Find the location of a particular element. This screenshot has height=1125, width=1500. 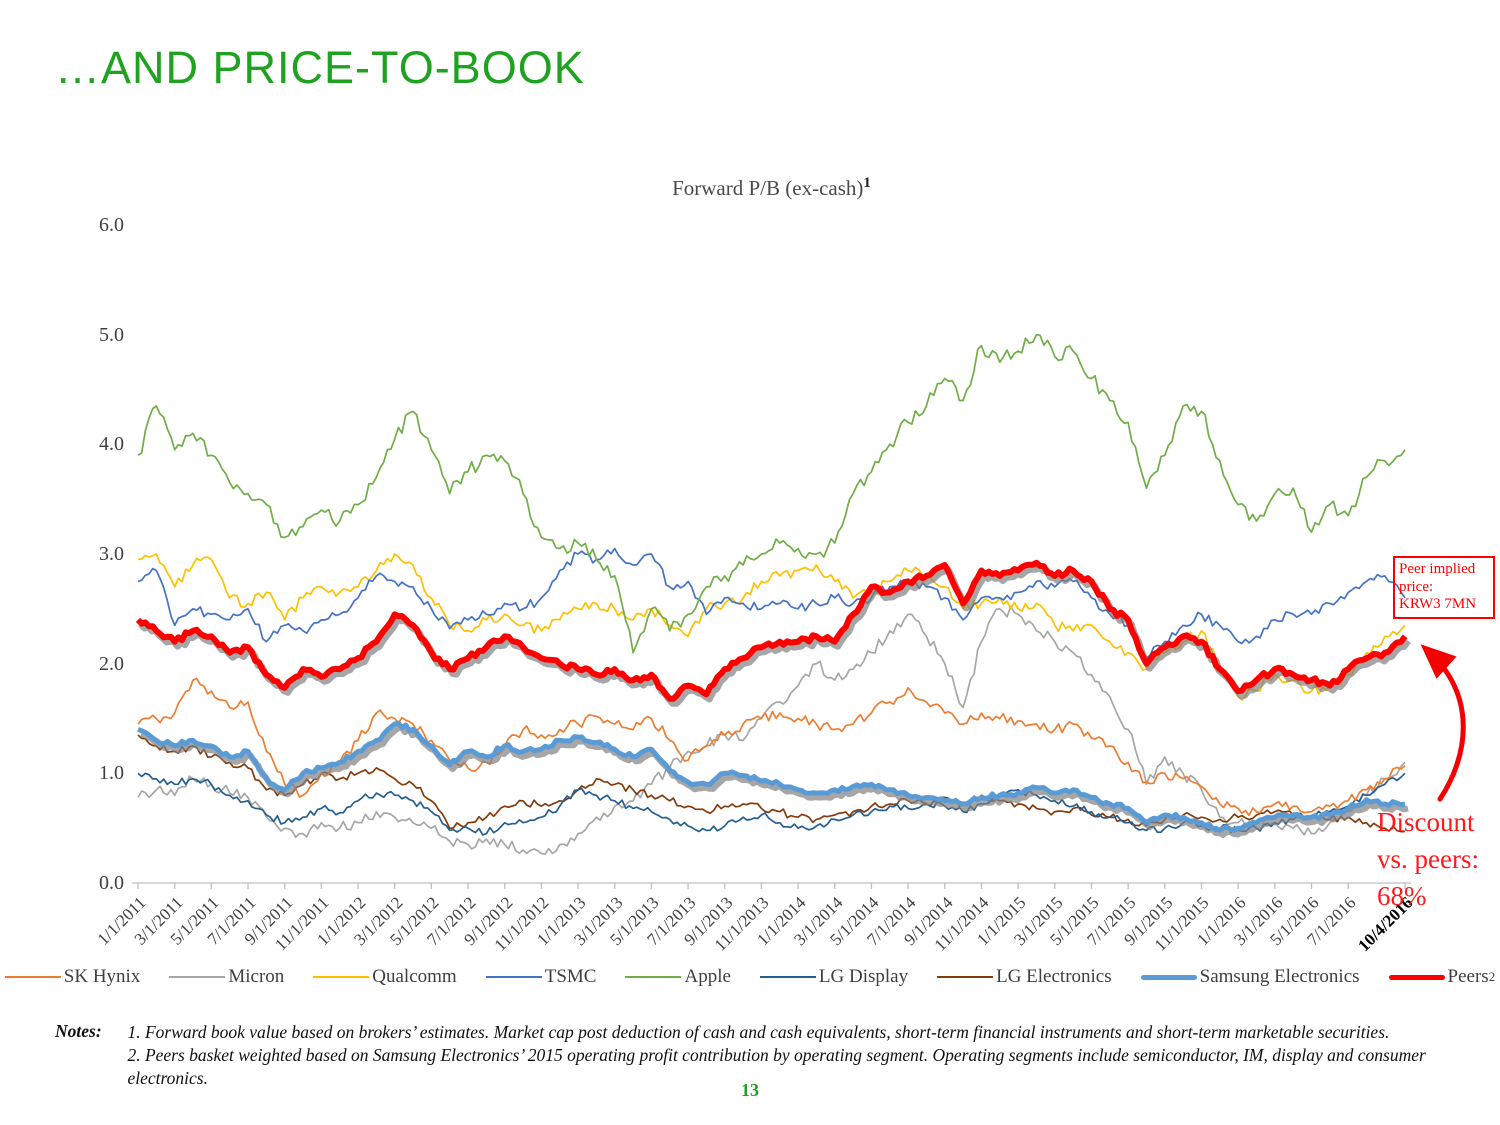

x-axis is located at coordinates (771, 885).